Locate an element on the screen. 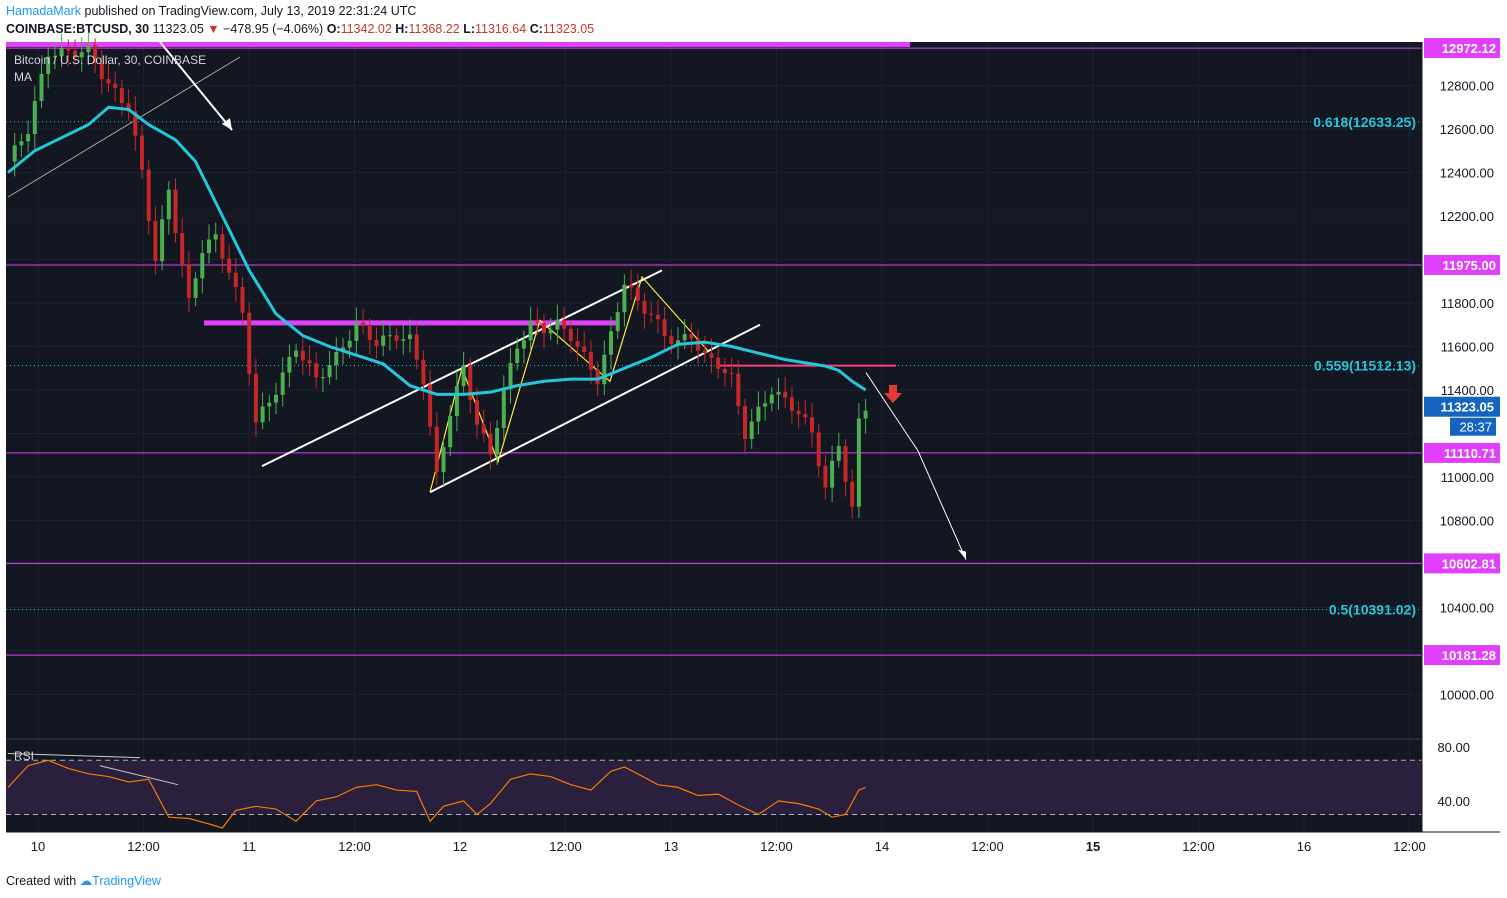  level-tag-label: 12972.12 is located at coordinates (1469, 48).